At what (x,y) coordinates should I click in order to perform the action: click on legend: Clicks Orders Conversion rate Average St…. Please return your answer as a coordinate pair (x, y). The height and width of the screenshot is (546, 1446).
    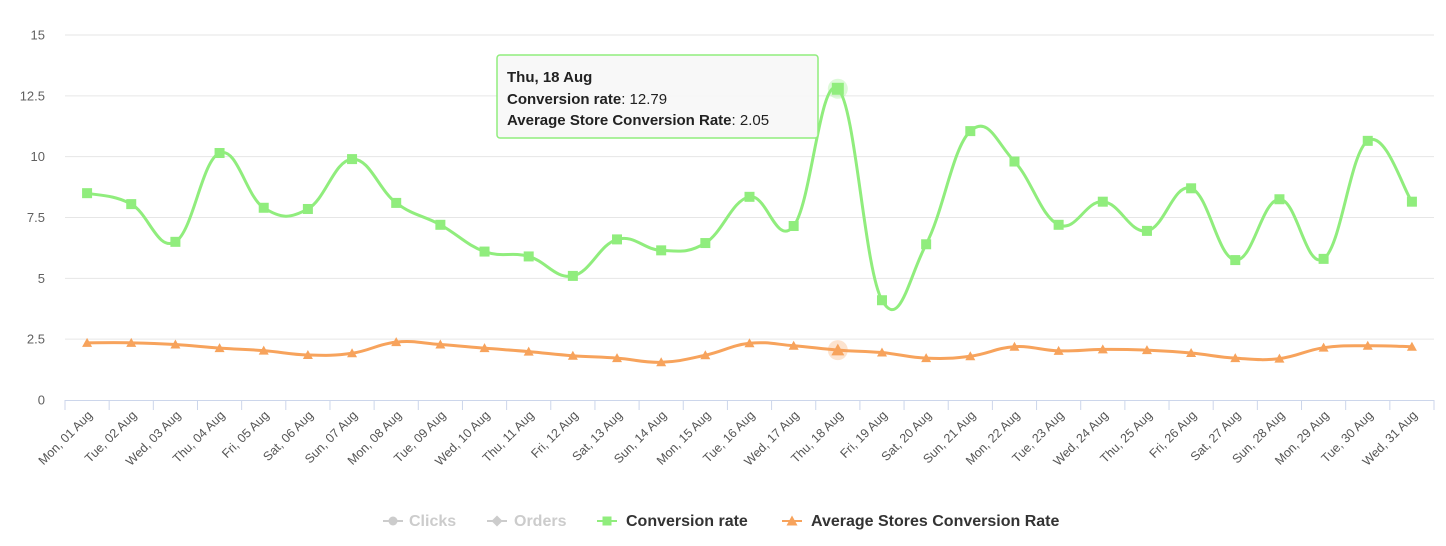
    Looking at the image, I should click on (721, 521).